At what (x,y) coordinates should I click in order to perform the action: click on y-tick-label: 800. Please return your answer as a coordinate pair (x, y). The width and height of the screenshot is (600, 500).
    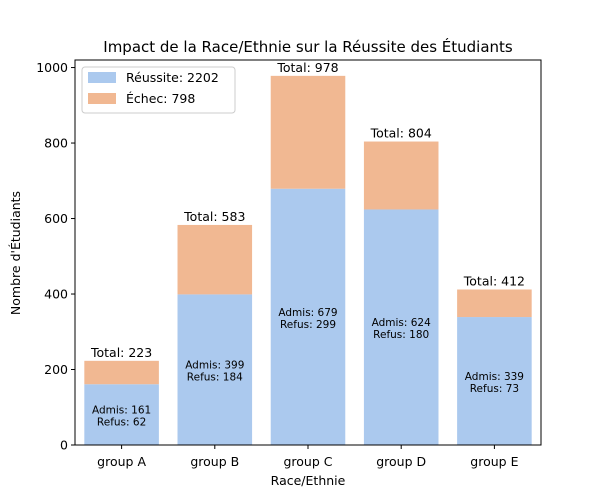
    Looking at the image, I should click on (56, 143).